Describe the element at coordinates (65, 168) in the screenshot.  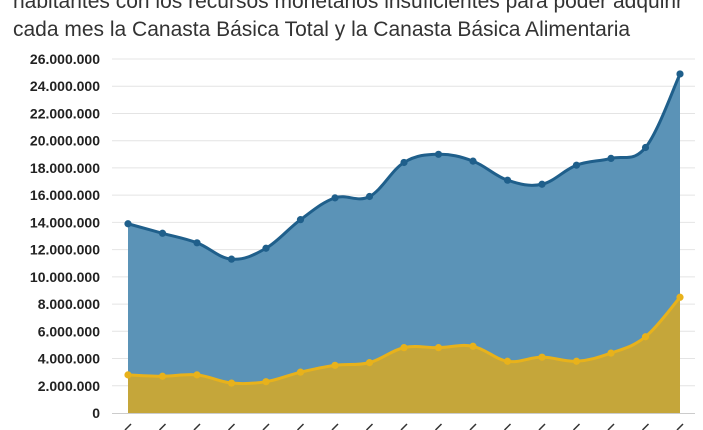
I see `y-tick-label: 18.000.000` at that location.